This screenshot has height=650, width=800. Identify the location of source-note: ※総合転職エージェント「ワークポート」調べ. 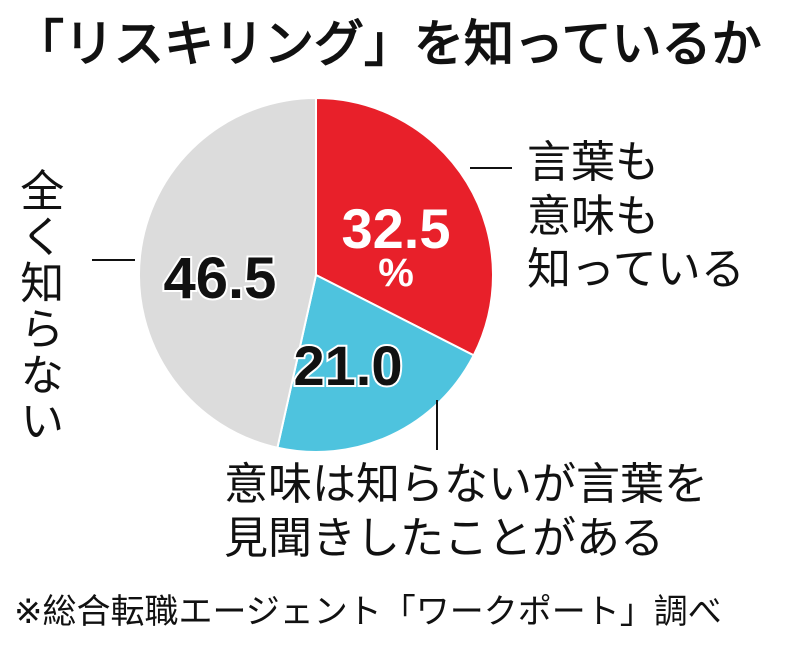
(368, 612).